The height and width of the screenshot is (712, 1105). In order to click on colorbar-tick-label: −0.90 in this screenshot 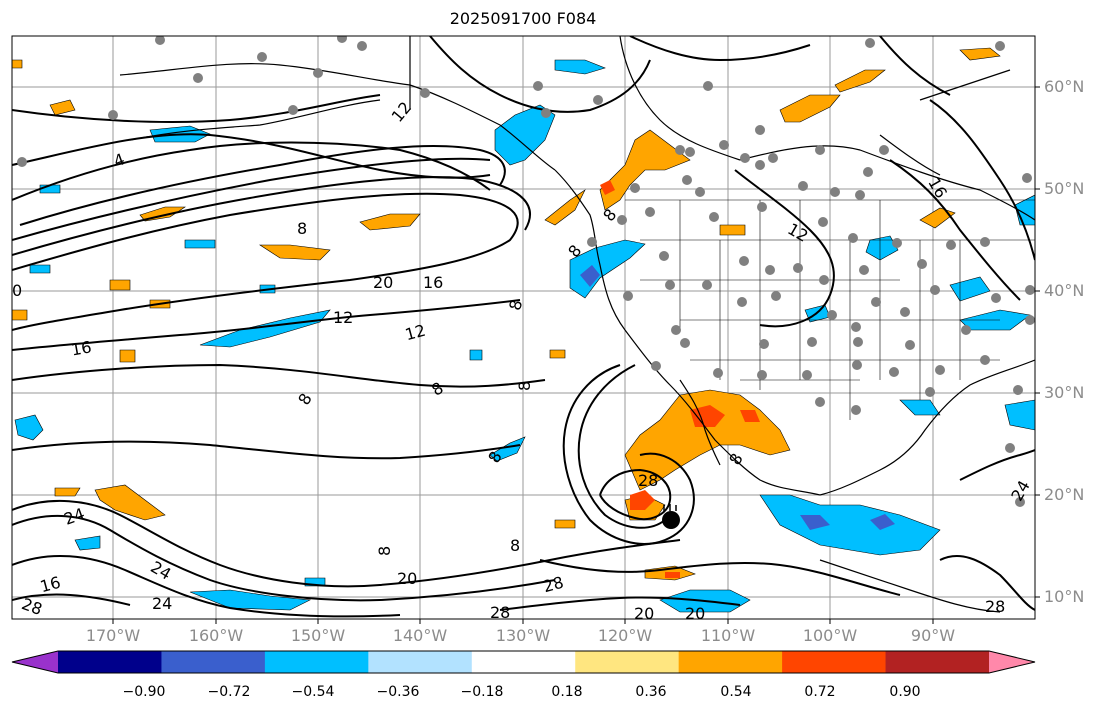, I will do `click(144, 692)`.